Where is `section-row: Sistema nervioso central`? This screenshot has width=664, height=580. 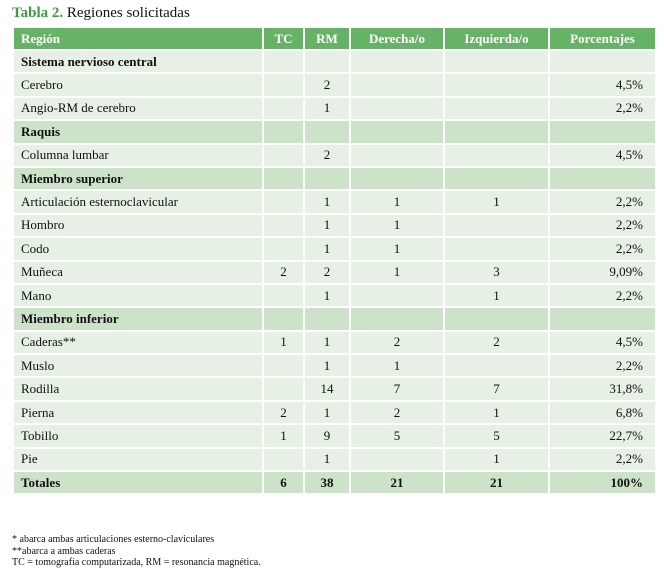
section-row: Sistema nervioso central is located at coordinates (334, 61).